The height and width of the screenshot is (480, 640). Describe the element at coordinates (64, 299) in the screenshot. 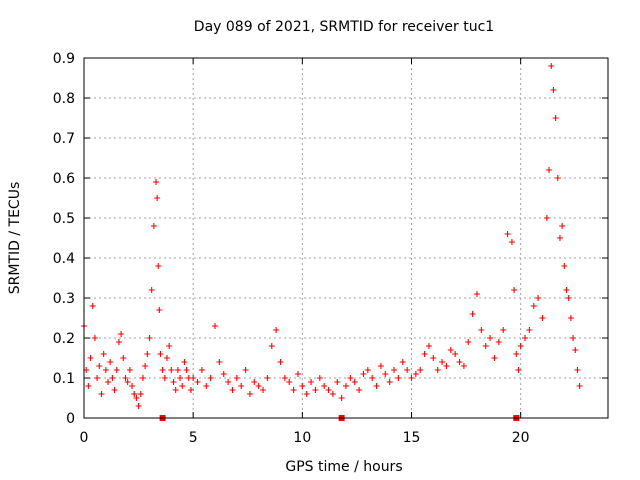

I see `y-tick-label: 0.3` at that location.